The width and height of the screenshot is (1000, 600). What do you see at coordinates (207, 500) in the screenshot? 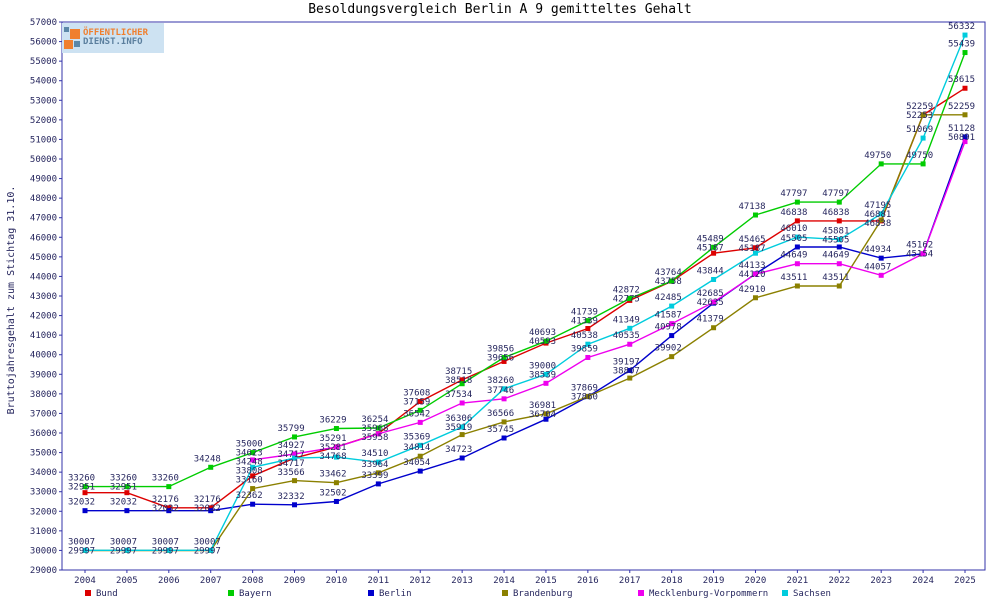
I see `point-value-label: 32176` at bounding box center [207, 500].